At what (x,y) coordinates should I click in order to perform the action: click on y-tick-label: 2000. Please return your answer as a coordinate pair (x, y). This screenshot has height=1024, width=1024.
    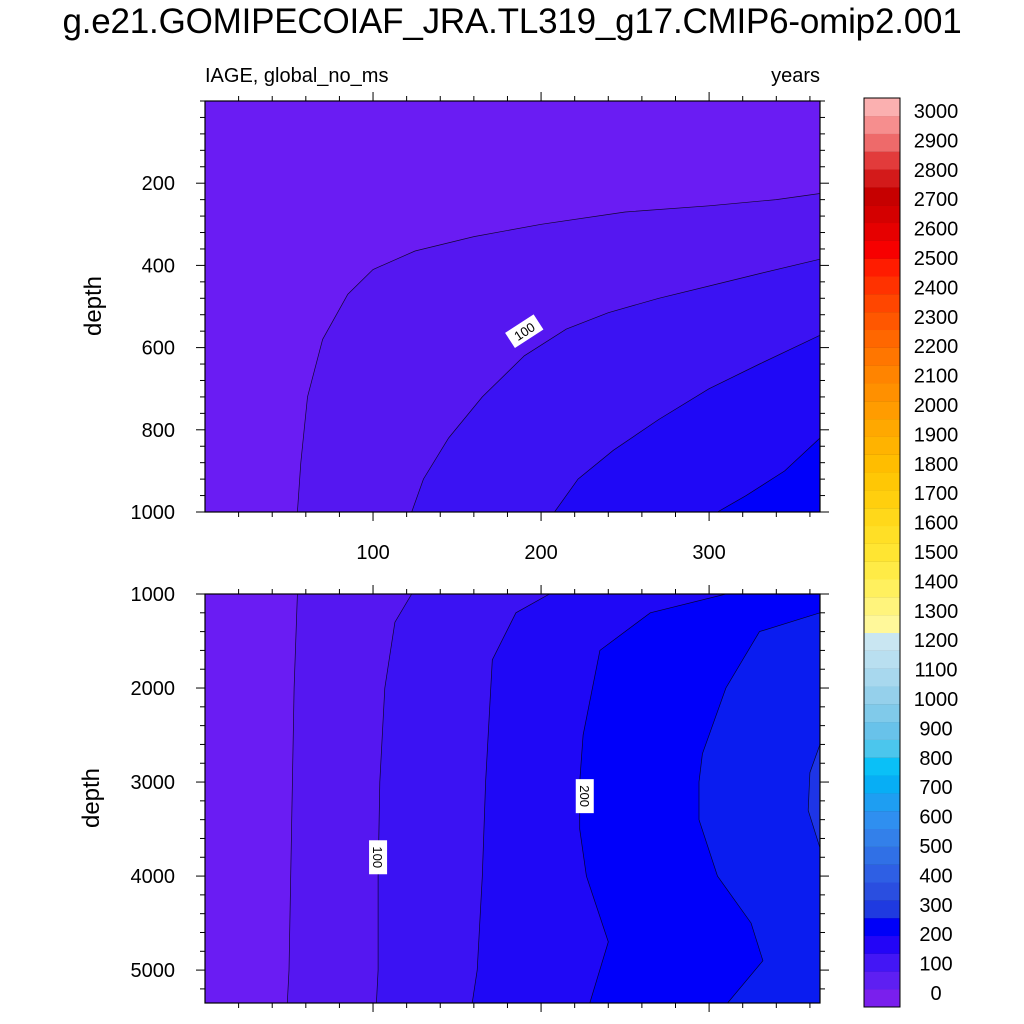
    Looking at the image, I should click on (153, 689).